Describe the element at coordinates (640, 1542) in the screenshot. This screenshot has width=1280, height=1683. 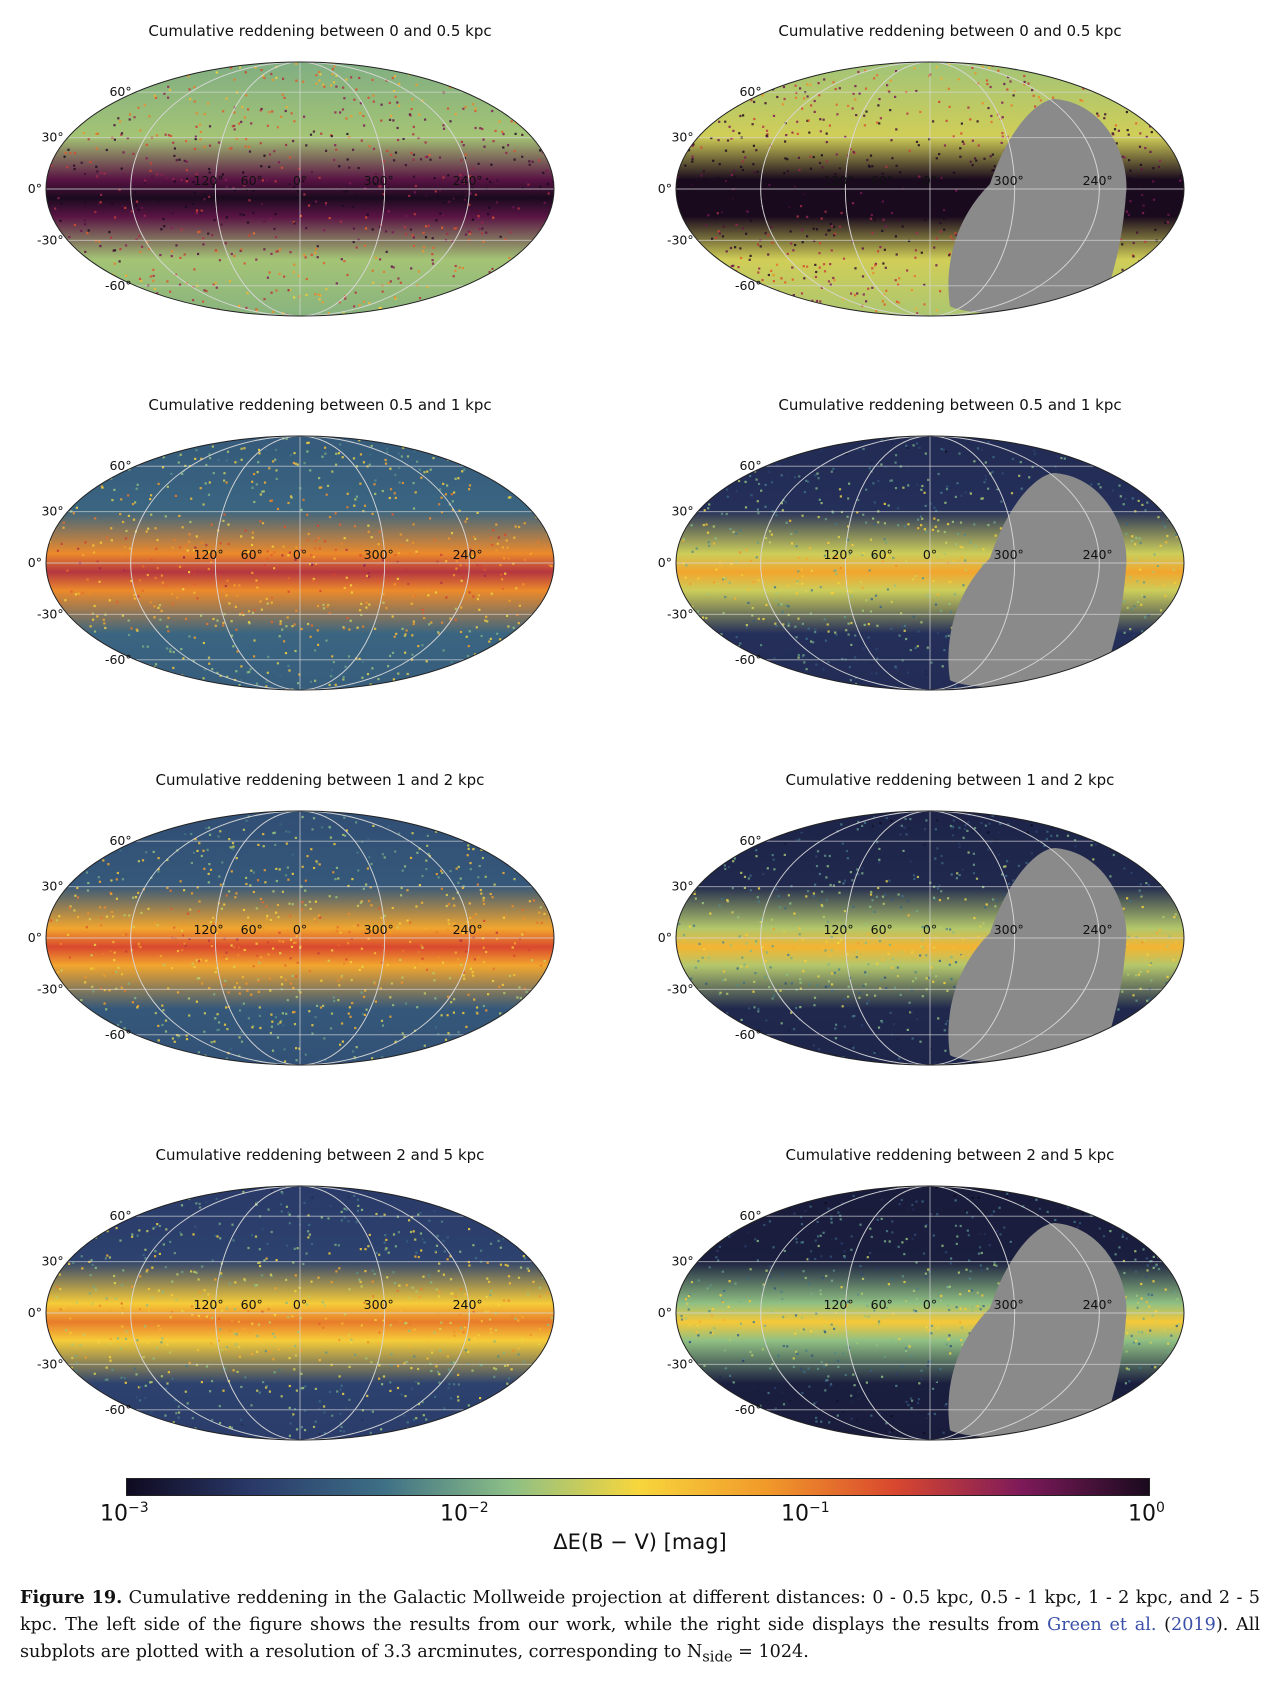
I see `colorbar-label: ΔE(B − V) [mag]` at that location.